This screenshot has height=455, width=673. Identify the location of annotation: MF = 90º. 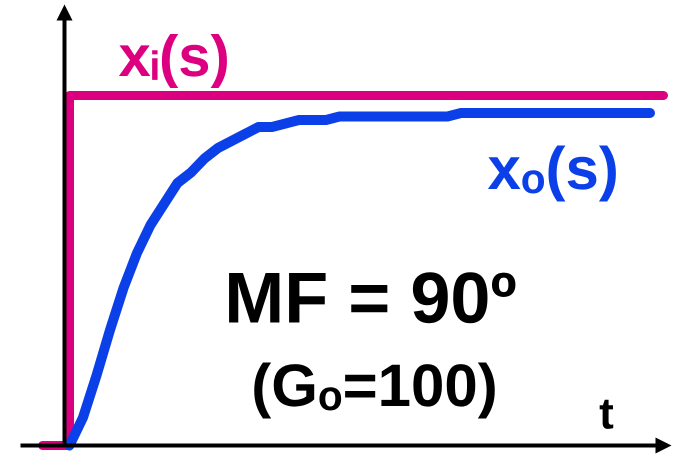
(370, 298).